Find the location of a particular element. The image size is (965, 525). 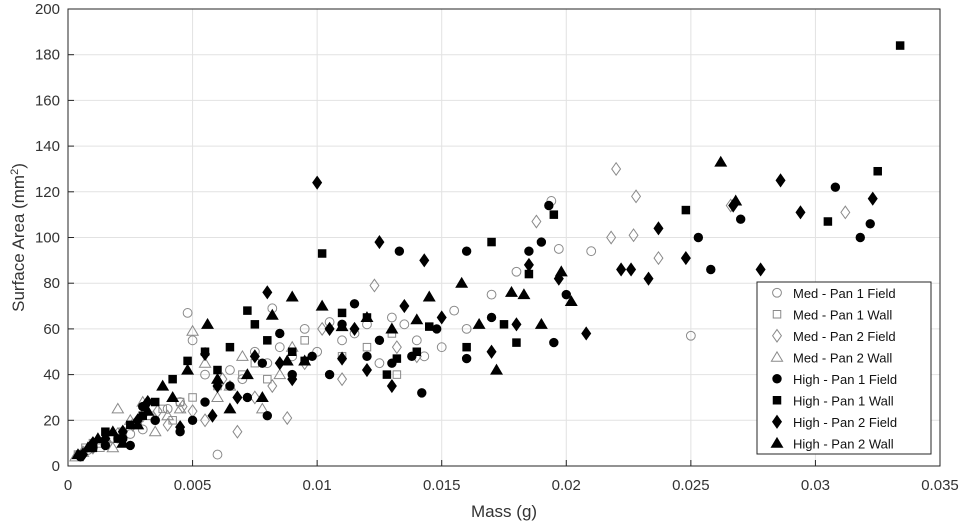

legend-item: High - Pan 2 Wall is located at coordinates (832, 443).